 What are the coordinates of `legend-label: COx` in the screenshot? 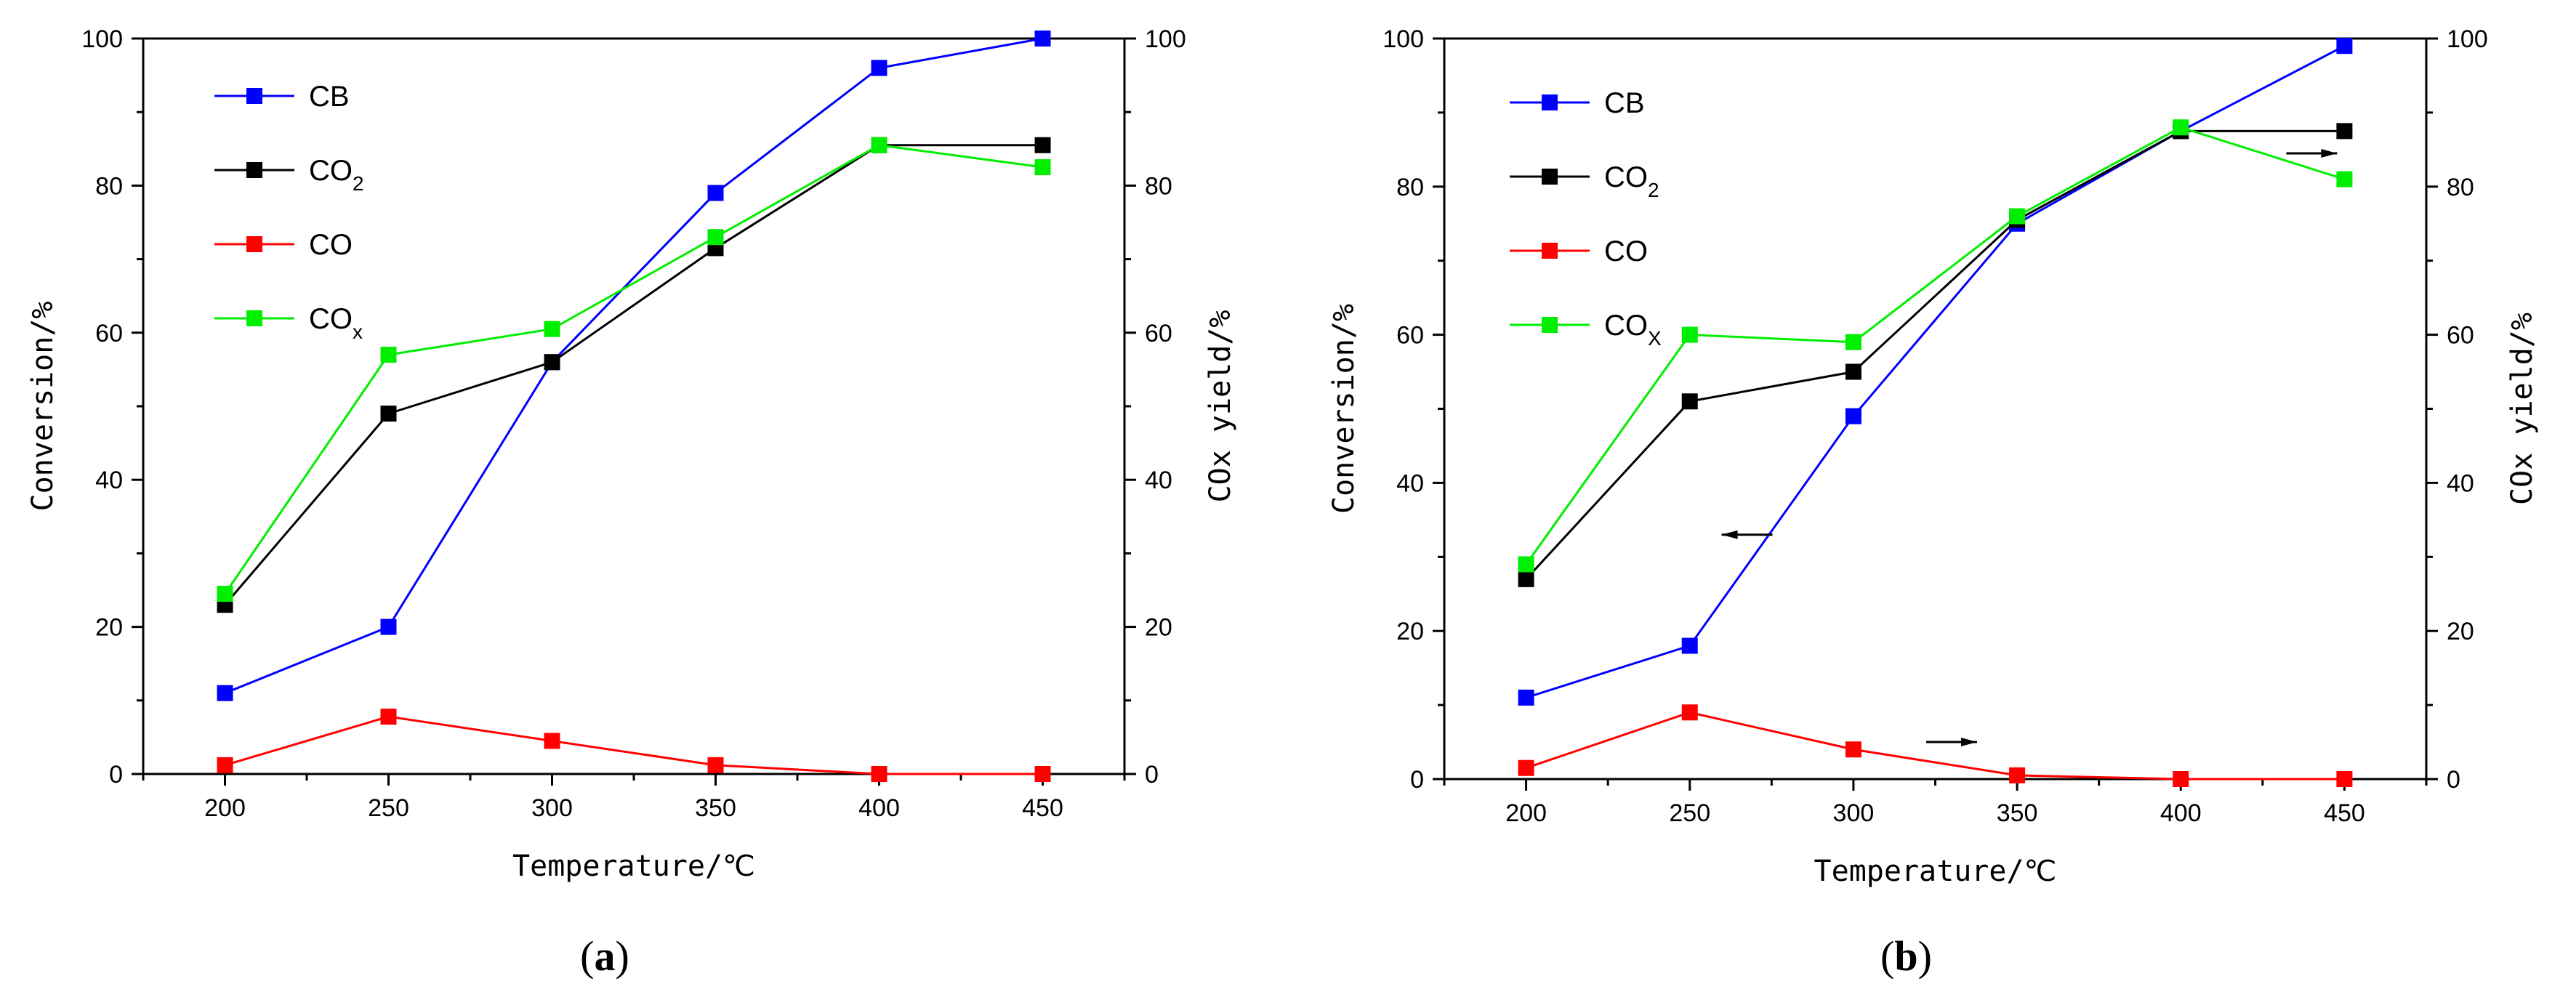 It's located at (336, 323).